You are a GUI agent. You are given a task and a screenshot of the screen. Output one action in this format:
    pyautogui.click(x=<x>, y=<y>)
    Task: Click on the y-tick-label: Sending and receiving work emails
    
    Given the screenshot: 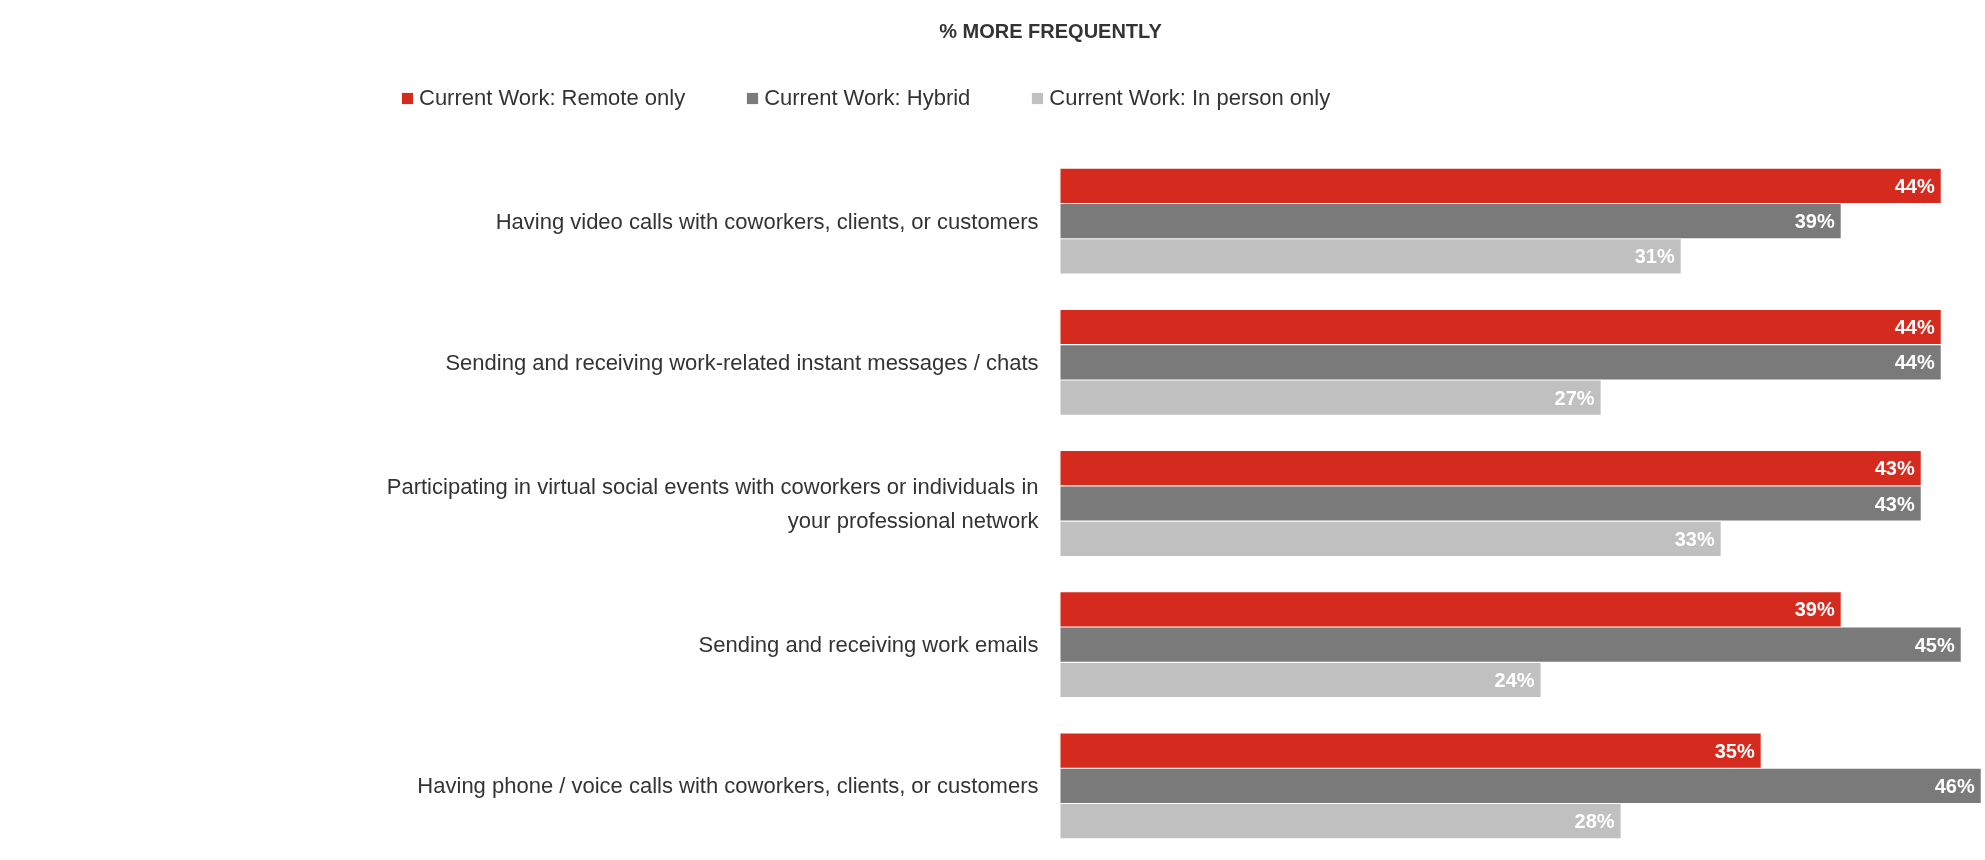 What is the action you would take?
    pyautogui.click(x=868, y=645)
    